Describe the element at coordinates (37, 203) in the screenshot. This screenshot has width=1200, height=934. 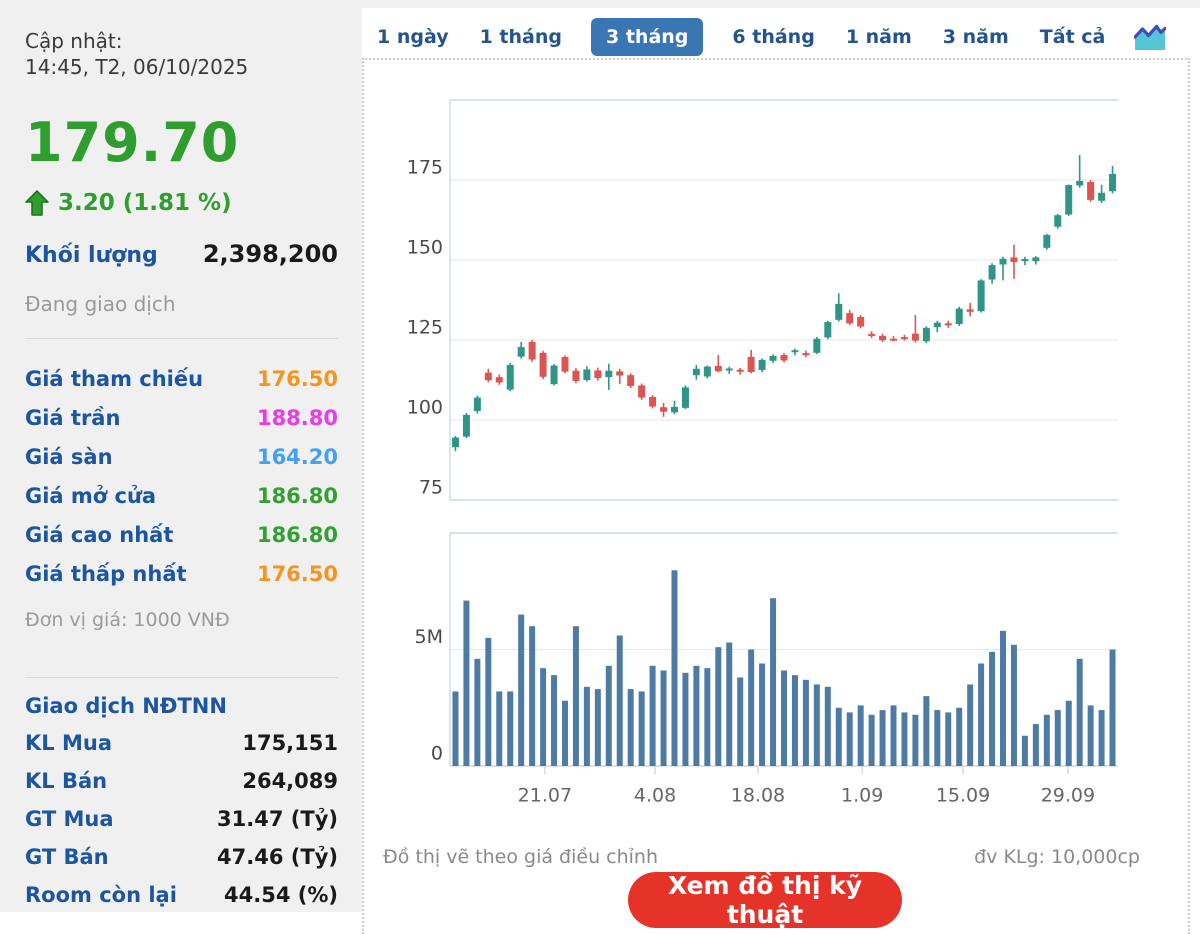
I see `up-arrow-icon` at that location.